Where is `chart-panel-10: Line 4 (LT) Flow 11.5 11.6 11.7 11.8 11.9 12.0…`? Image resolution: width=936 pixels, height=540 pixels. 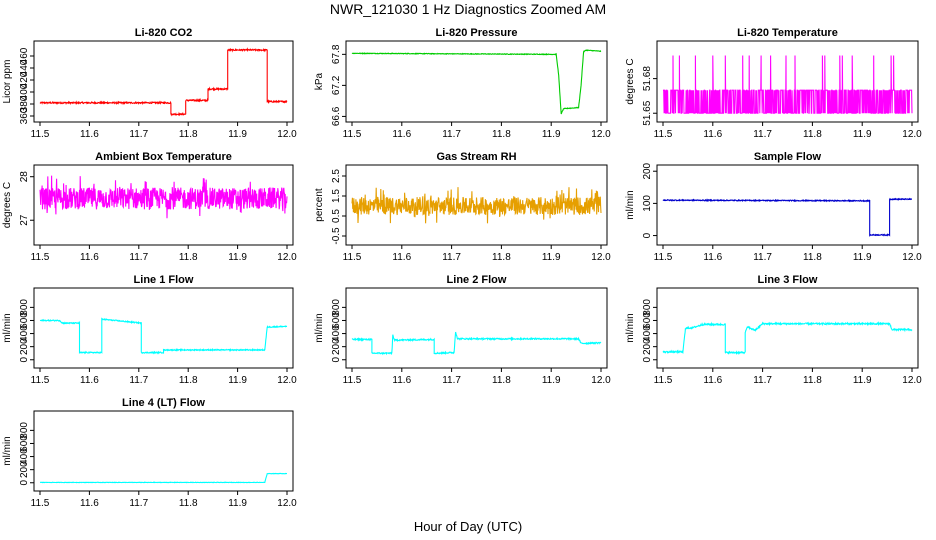
chart-panel-10: Line 4 (LT) Flow 11.5 11.6 11.7 11.8 11.9 12.0… is located at coordinates (149, 453).